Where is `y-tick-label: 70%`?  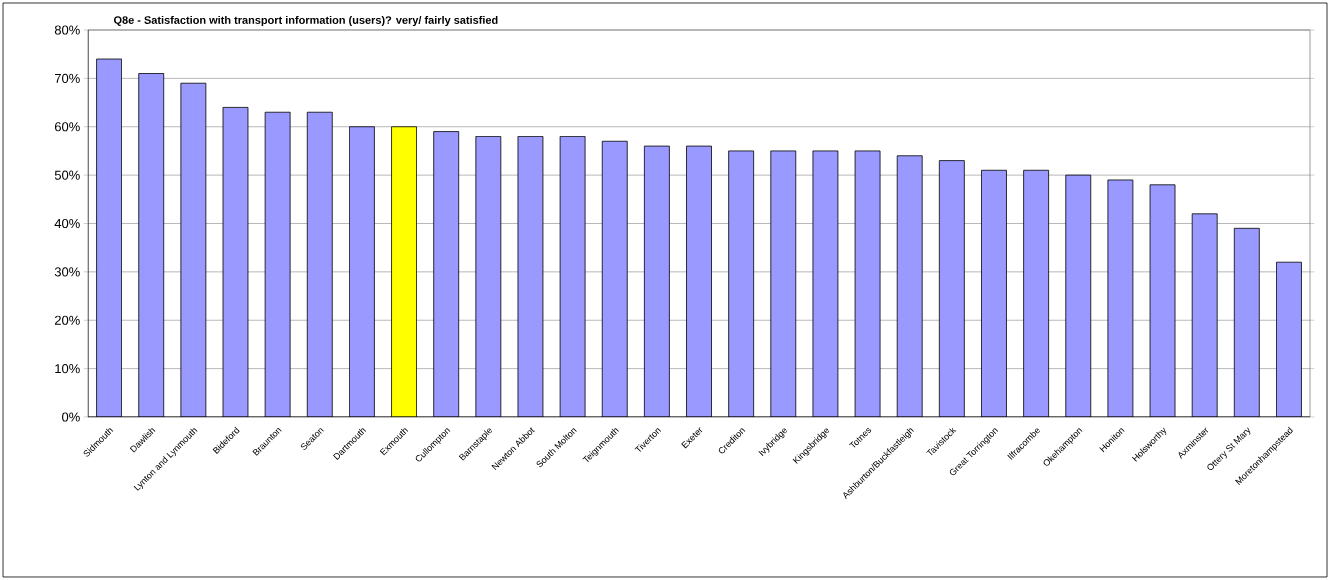 y-tick-label: 70% is located at coordinates (67, 78).